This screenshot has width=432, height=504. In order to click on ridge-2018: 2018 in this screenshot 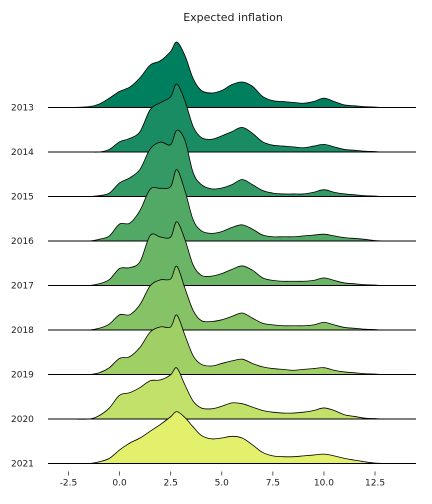, I will do `click(213, 300)`.